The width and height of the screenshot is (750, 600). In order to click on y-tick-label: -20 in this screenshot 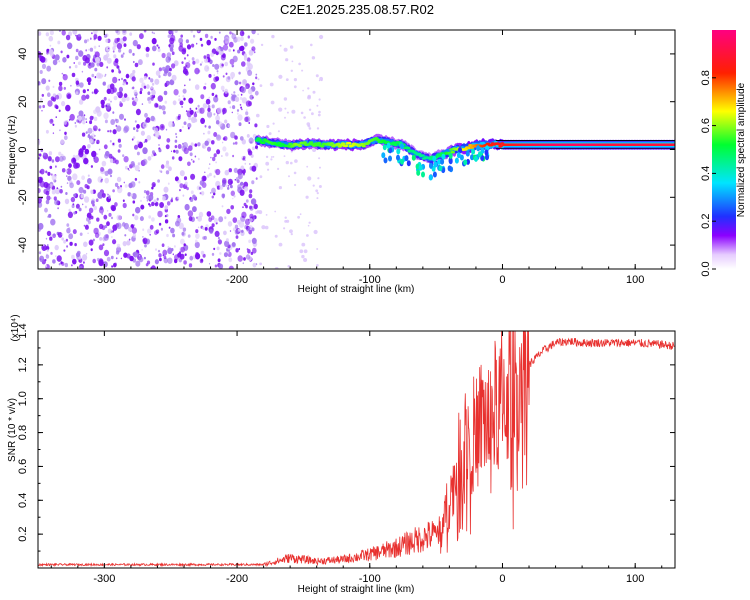, I will do `click(23, 197)`.